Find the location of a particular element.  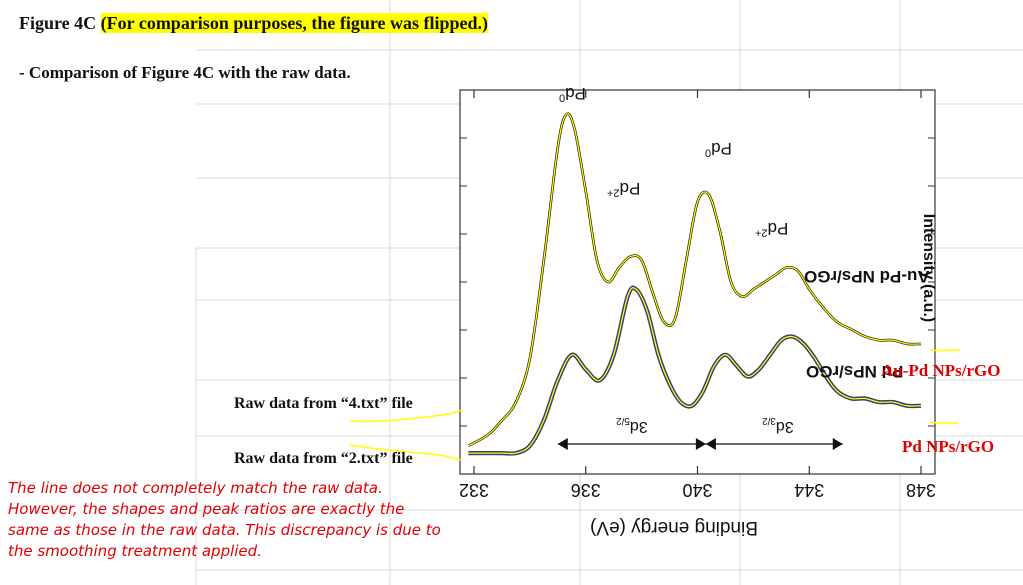

raw-label-bottom: Raw data from “2.txt” file is located at coordinates (323, 458).